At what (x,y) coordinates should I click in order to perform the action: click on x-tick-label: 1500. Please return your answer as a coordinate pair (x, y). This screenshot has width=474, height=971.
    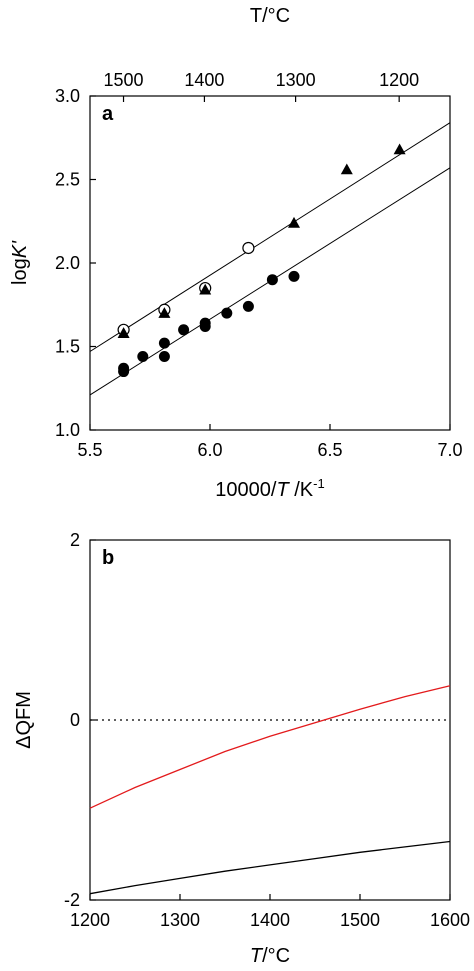
    Looking at the image, I should click on (360, 920).